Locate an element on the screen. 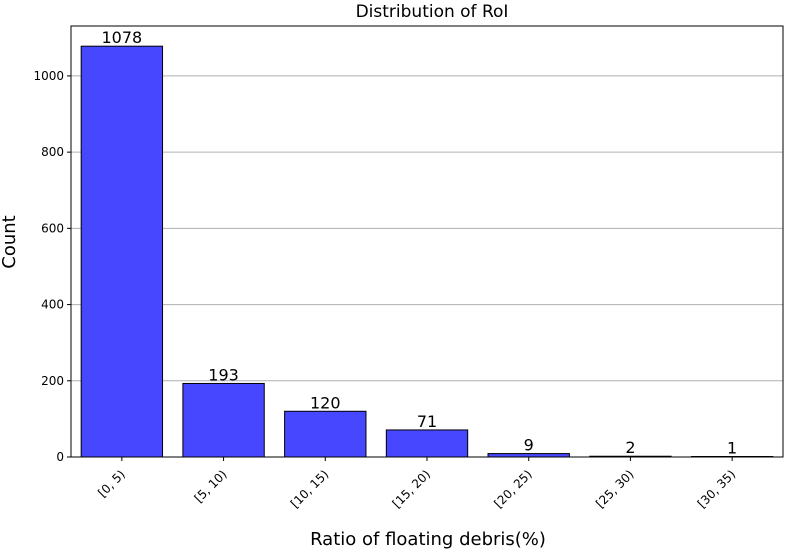 The width and height of the screenshot is (793, 552). y-tick-label: 0 is located at coordinates (60, 457).